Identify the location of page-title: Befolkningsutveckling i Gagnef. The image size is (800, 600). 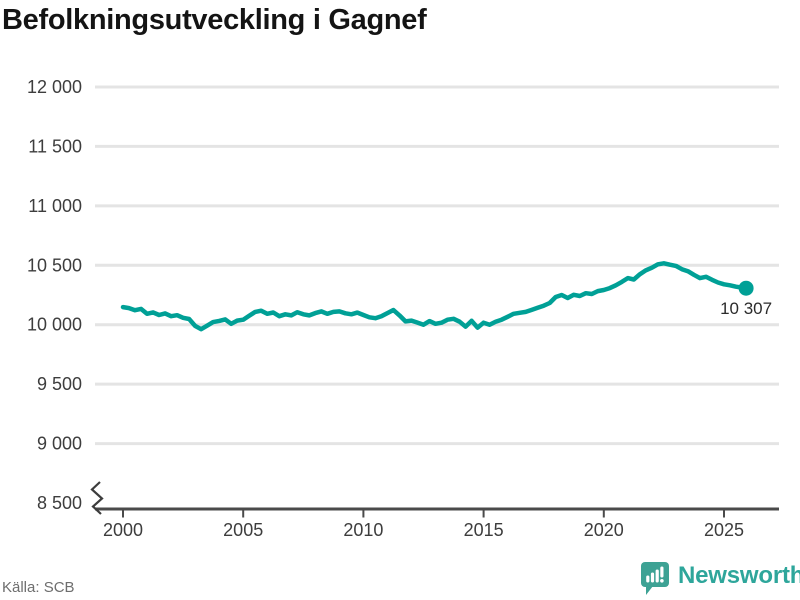
(214, 20).